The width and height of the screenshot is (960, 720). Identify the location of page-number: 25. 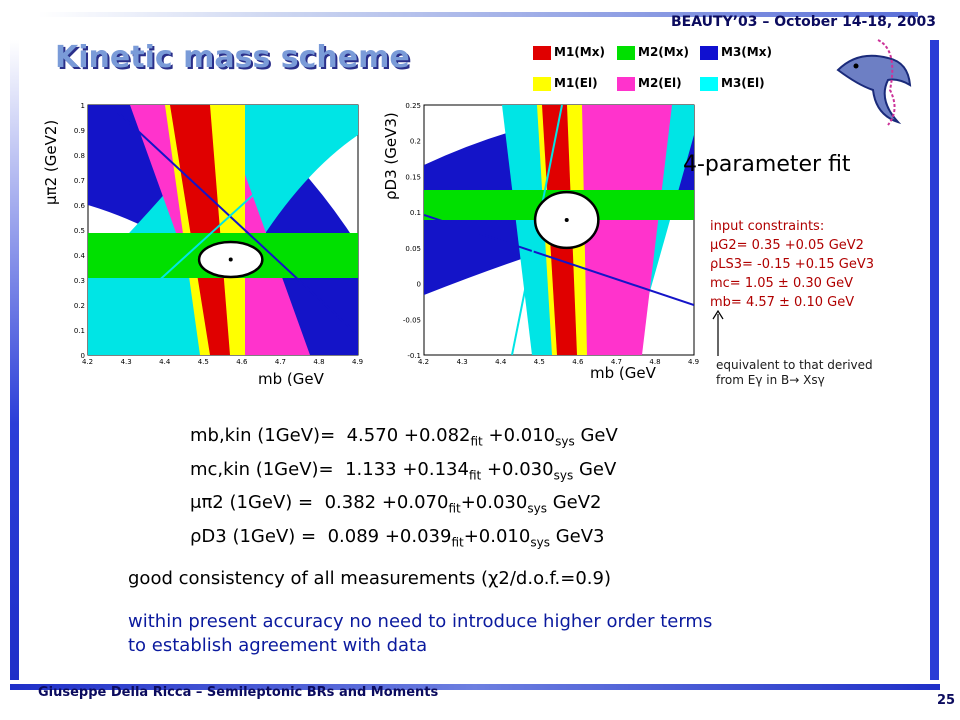
(946, 700).